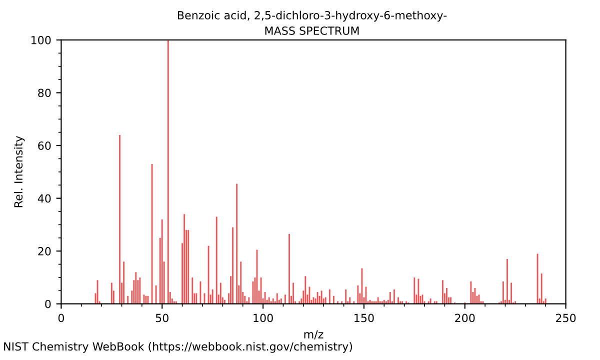 The width and height of the screenshot is (600, 360). Describe the element at coordinates (44, 198) in the screenshot. I see `y-tick-label: 40` at that location.